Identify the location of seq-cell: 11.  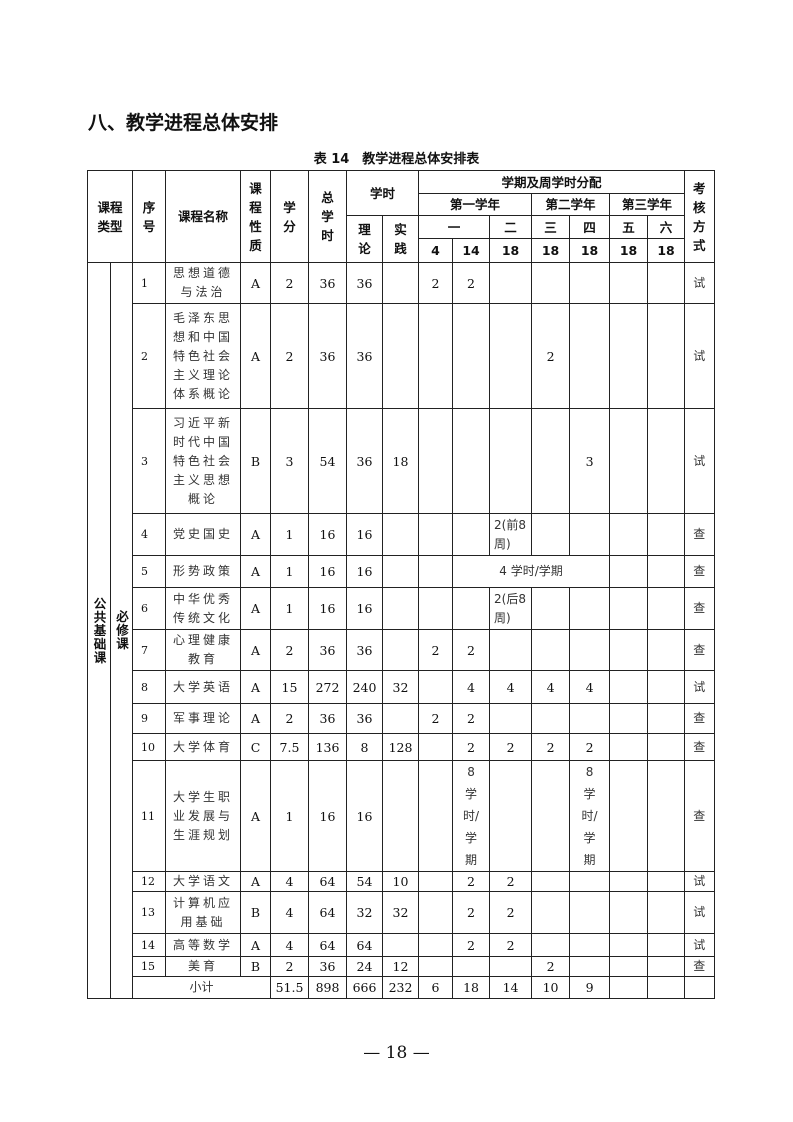
(149, 816).